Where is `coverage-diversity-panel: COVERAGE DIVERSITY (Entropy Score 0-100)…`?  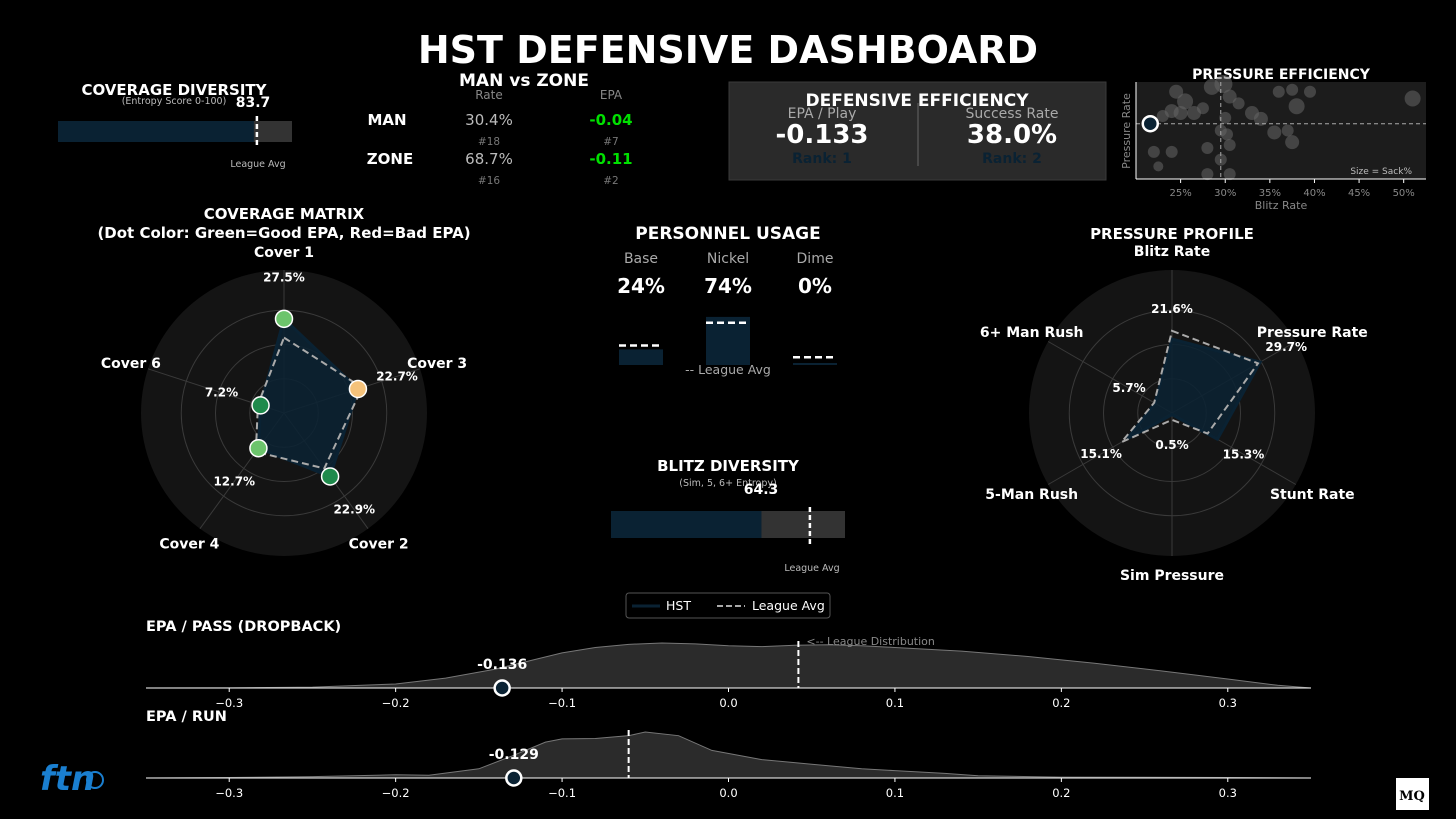
coverage-diversity-panel: COVERAGE DIVERSITY (Entropy Score 0-100)… is located at coordinates (175, 125).